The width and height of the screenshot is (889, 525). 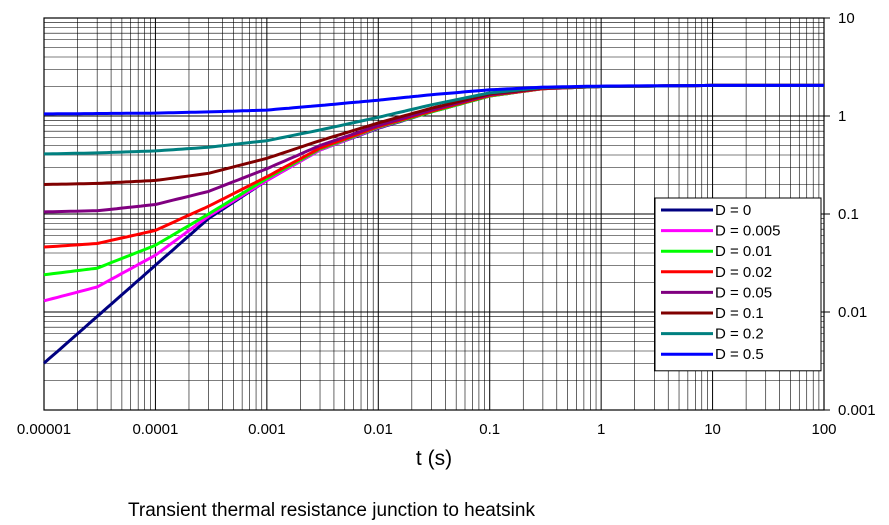 I want to click on x-tick-label: 0.001, so click(x=267, y=429).